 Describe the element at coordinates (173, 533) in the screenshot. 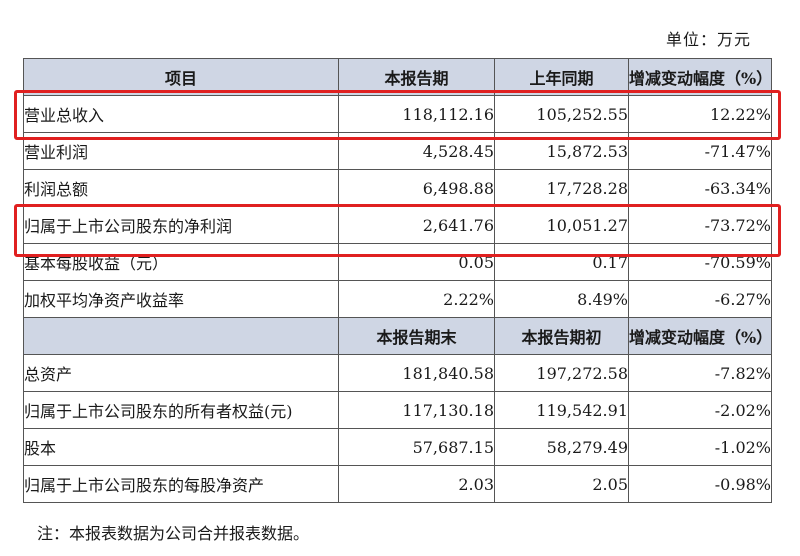

I see `footnote: 注：本报表数据为公司合并报表数据。` at that location.